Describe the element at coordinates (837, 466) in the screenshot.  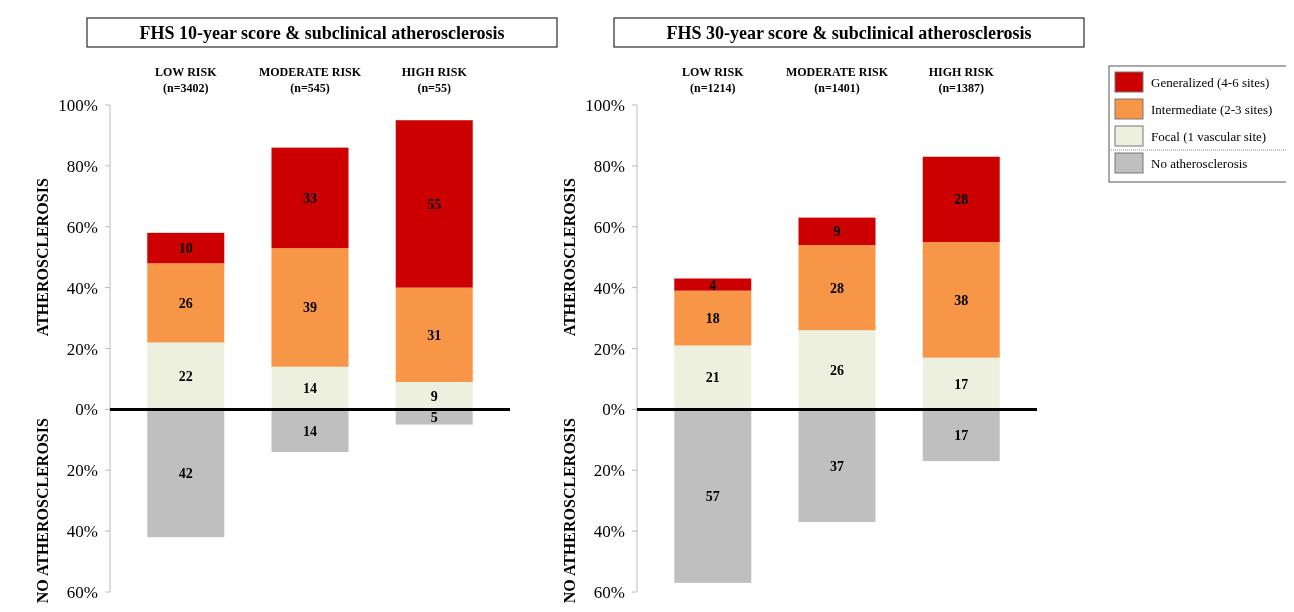
I see `data-label: 37` at that location.